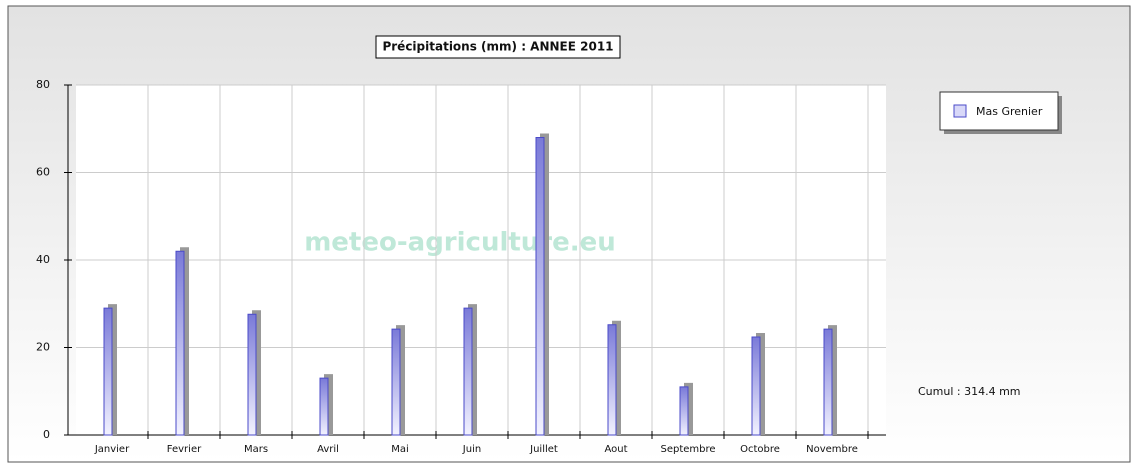 This screenshot has width=1138, height=472. What do you see at coordinates (460, 243) in the screenshot?
I see `watermark: meteo-agriculture.eu` at bounding box center [460, 243].